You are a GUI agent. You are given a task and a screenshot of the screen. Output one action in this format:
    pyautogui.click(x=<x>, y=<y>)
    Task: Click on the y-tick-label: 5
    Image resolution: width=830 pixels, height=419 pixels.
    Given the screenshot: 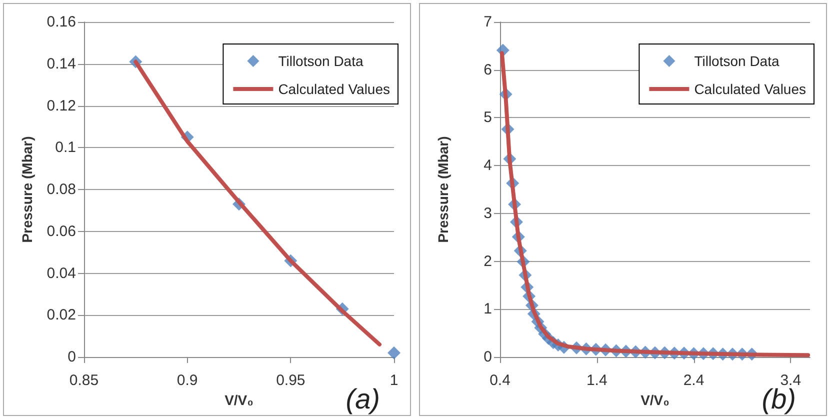 What is the action you would take?
    pyautogui.click(x=488, y=117)
    